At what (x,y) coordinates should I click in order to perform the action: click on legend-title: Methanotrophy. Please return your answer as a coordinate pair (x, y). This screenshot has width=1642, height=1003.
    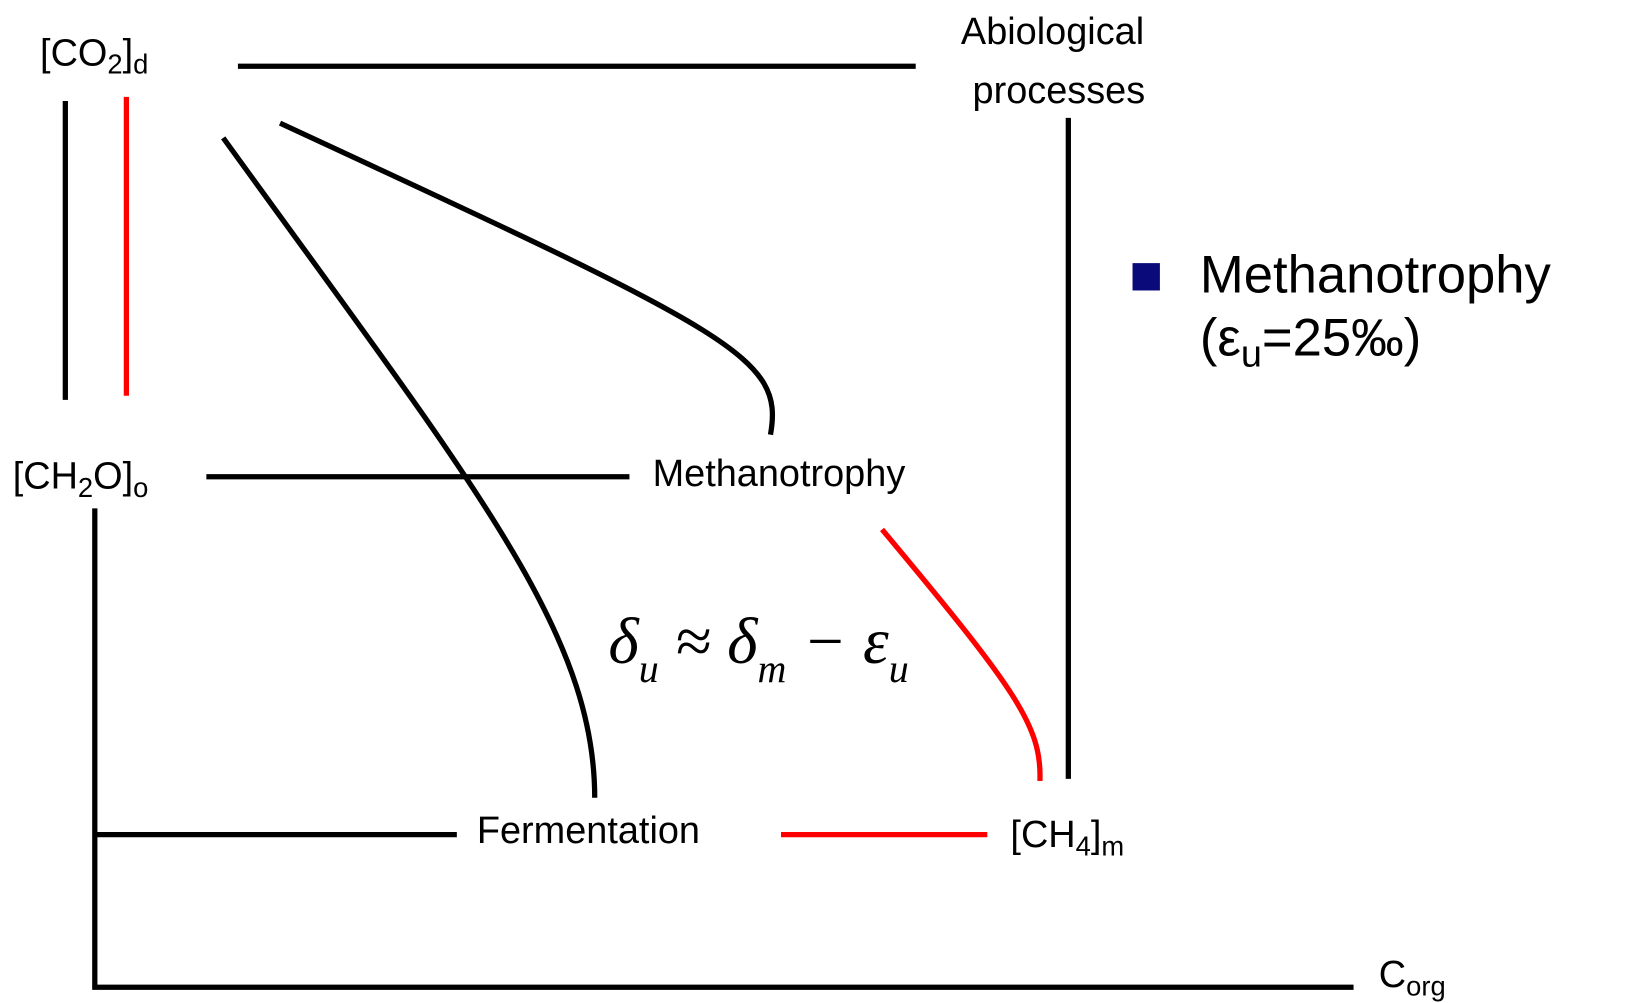
    Looking at the image, I should click on (1376, 275).